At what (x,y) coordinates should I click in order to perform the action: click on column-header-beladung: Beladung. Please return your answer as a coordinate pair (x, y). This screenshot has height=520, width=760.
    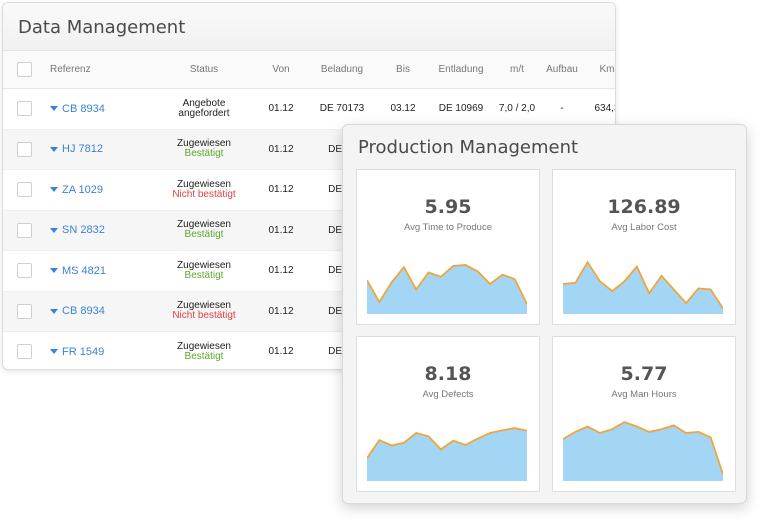
    Looking at the image, I should click on (342, 69).